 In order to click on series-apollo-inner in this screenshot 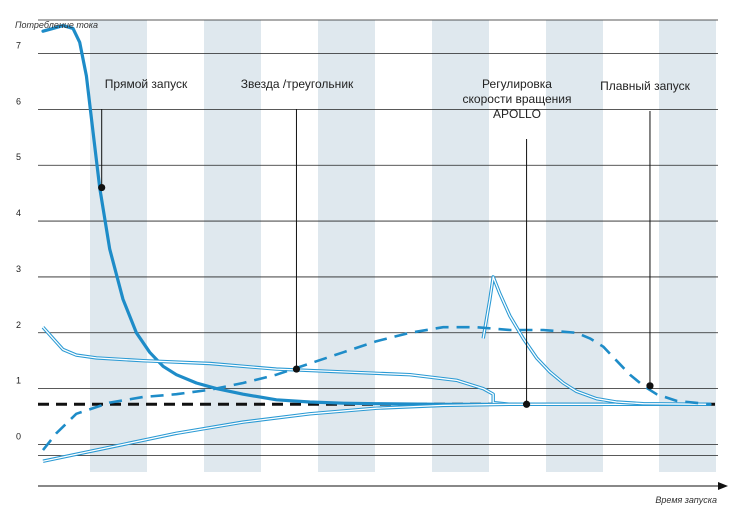, I will do `click(596, 340)`.